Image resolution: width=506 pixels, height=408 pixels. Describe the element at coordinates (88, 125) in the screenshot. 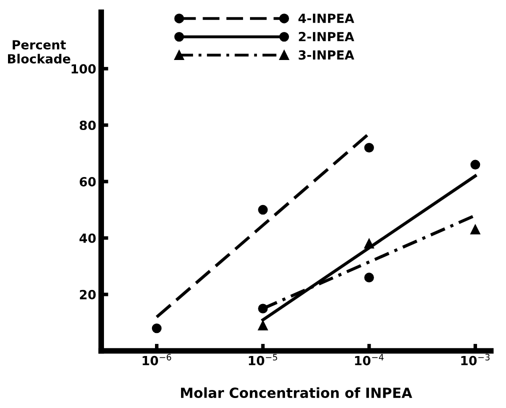

I see `y-tick-label: 80` at that location.